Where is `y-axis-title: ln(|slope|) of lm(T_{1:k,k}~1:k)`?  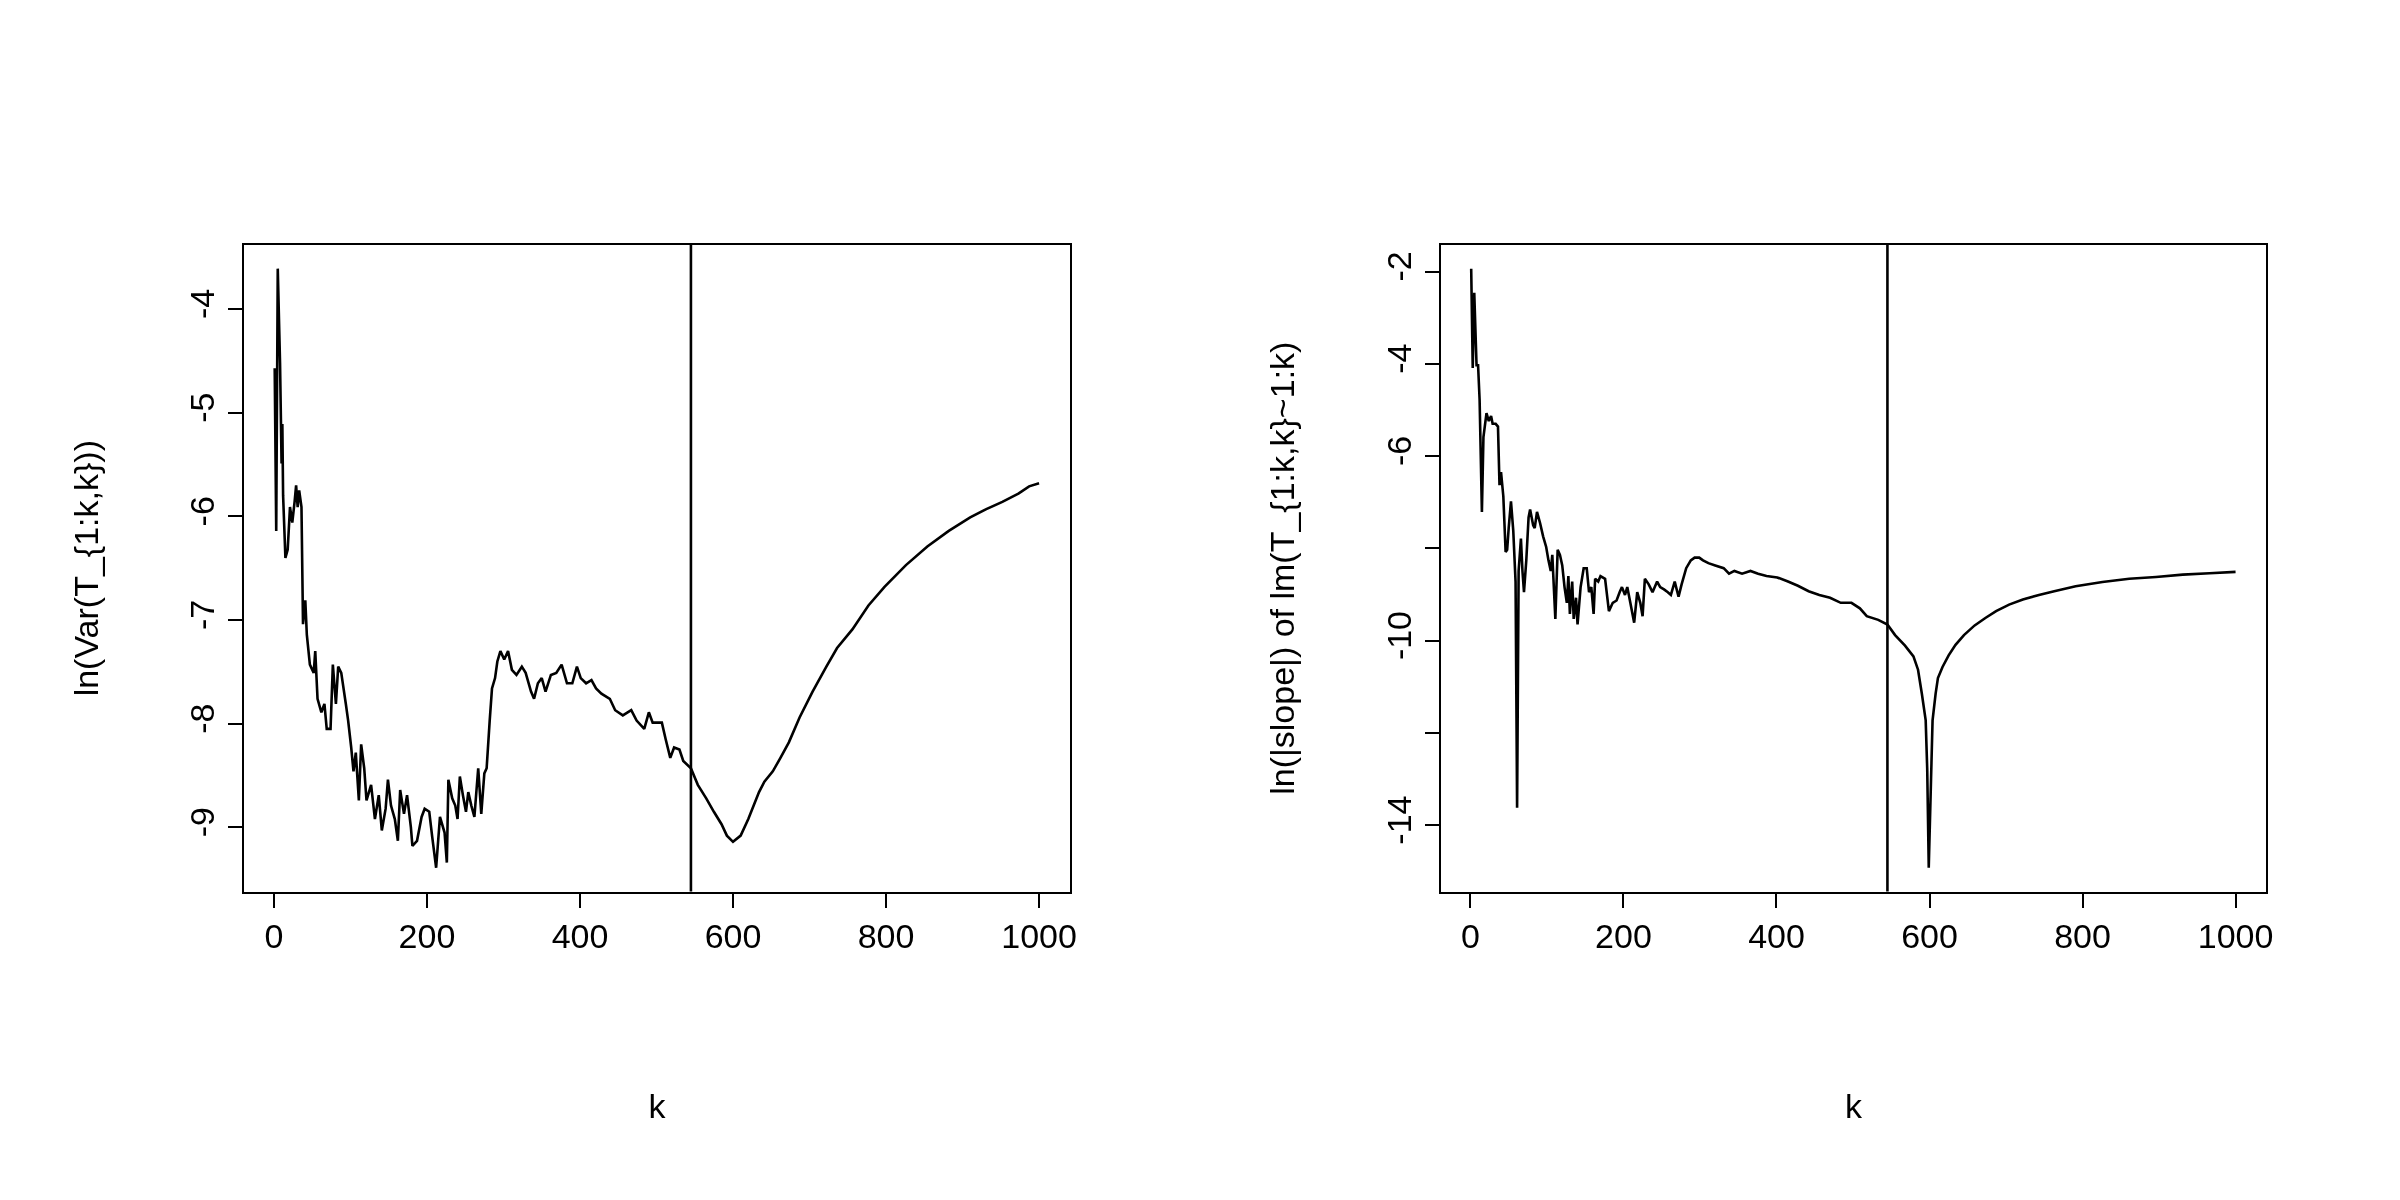
y-axis-title: ln(|slope|) of lm(T_{1:k,k}~1:k) is located at coordinates (1282, 568).